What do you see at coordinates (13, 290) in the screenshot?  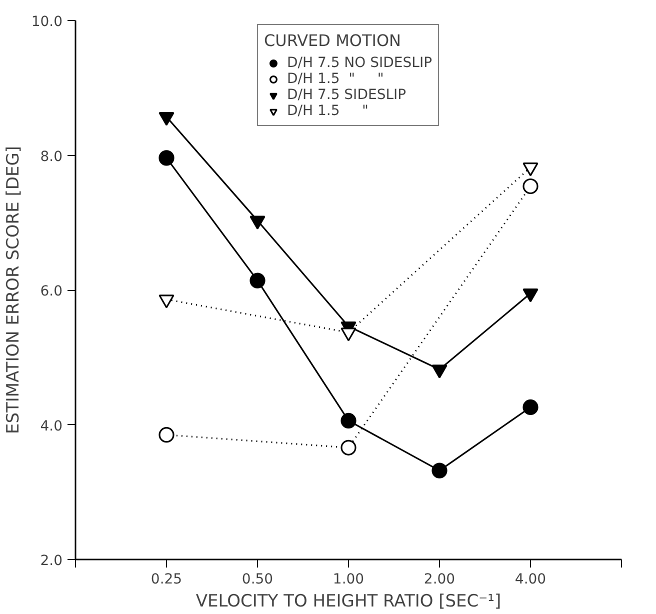 I see `y-axis-title: ESTIMATION ERROR SCORE [DEG]` at bounding box center [13, 290].